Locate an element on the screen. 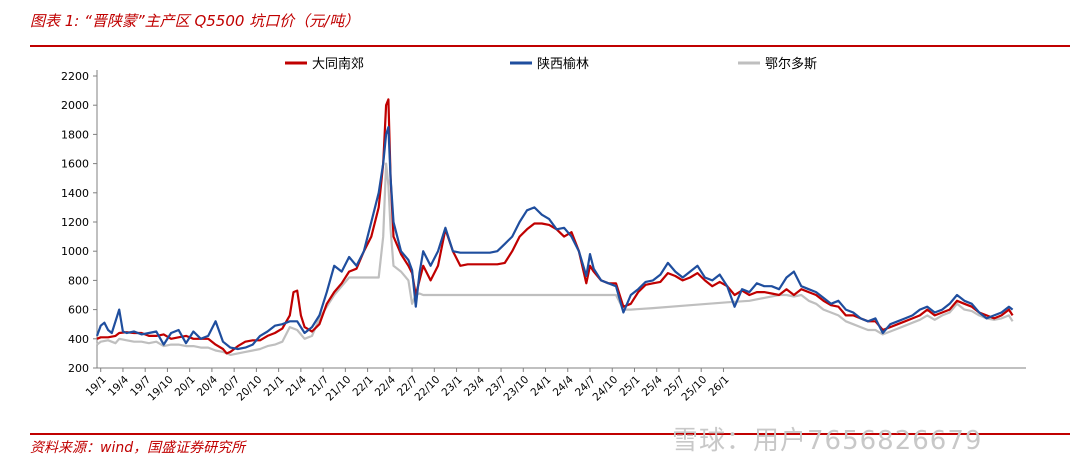  y-tick-label: 2200 is located at coordinates (75, 76).